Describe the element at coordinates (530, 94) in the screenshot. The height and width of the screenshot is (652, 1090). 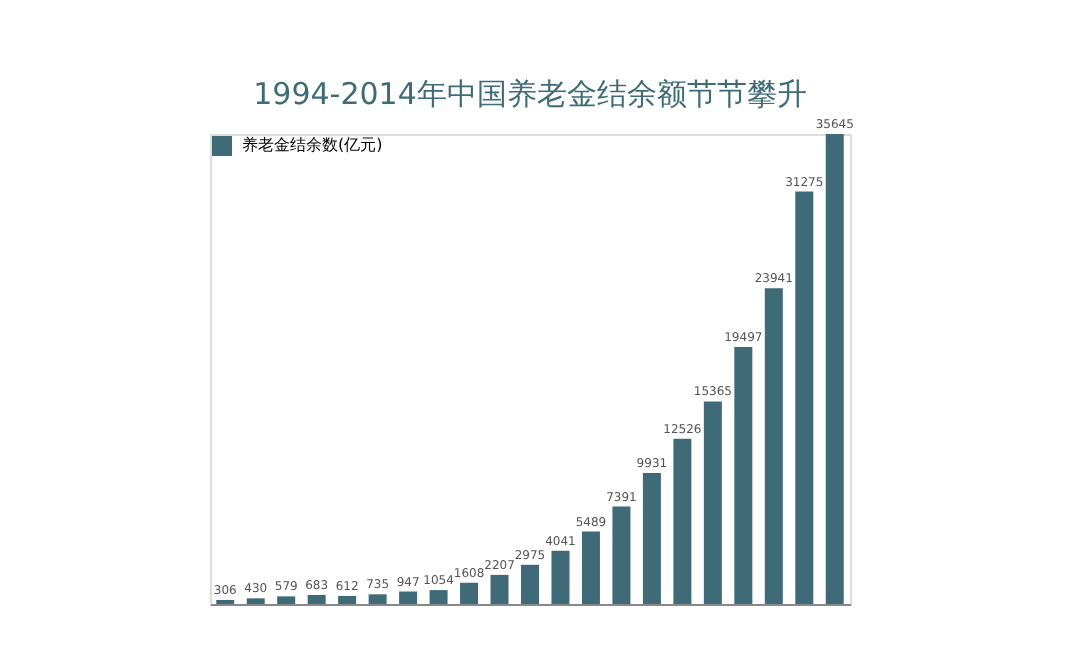
I see `chart-title: 1994-2014年中国养老金结余额节节攀升` at that location.